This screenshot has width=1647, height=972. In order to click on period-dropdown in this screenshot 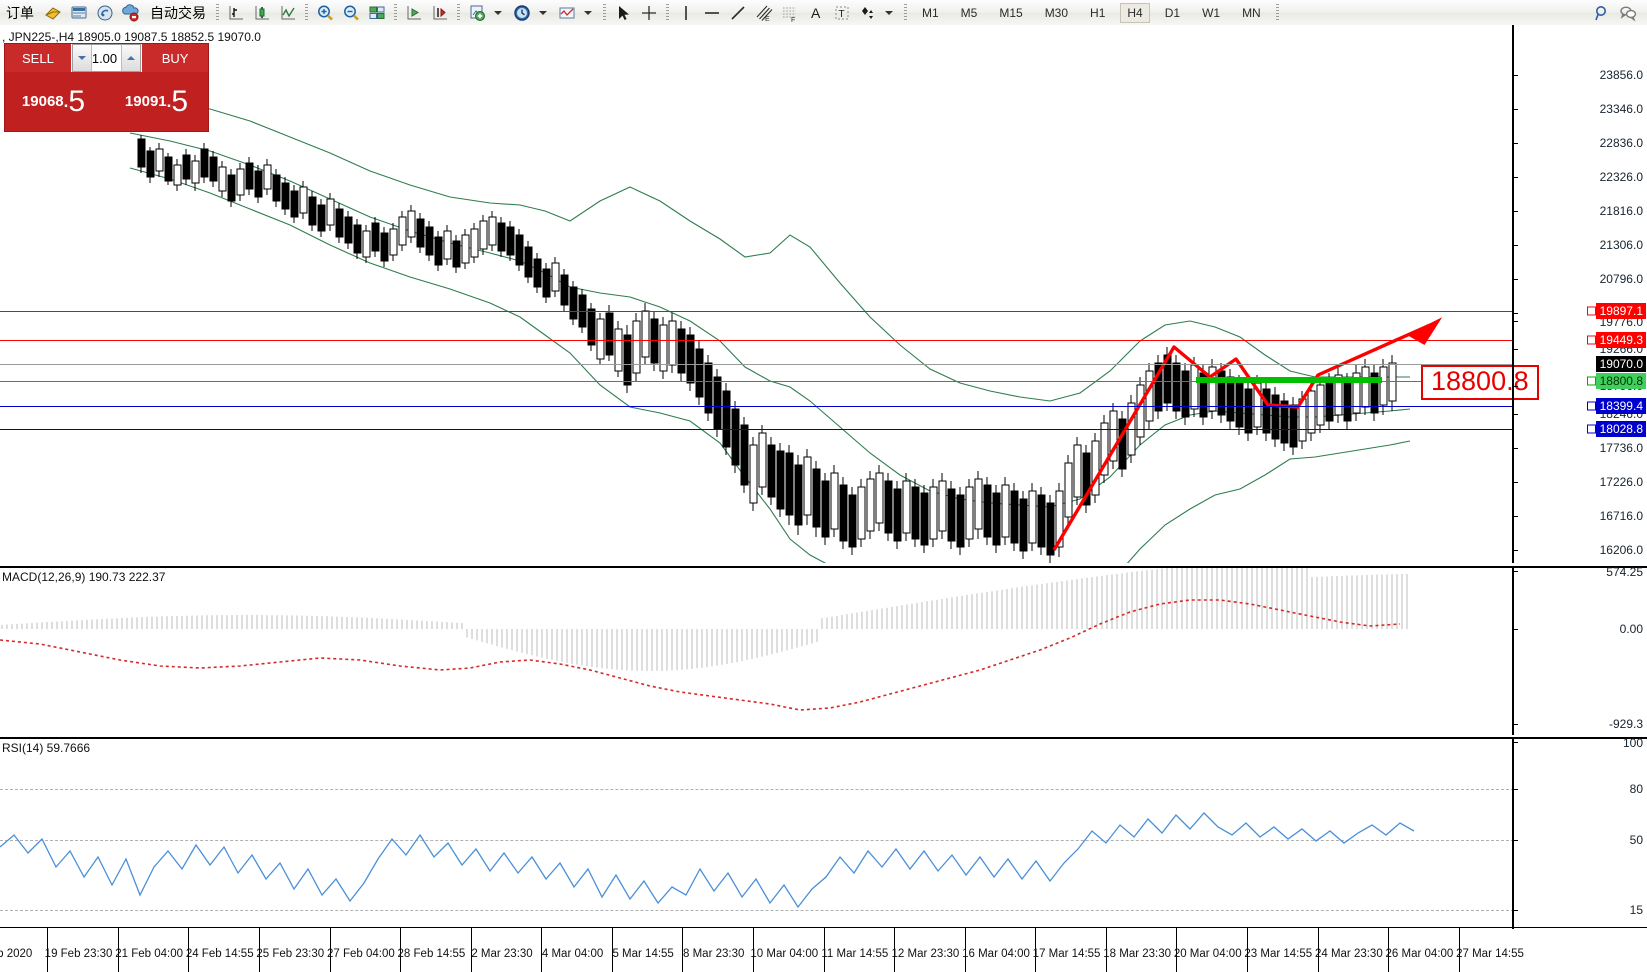, I will do `click(544, 13)`.